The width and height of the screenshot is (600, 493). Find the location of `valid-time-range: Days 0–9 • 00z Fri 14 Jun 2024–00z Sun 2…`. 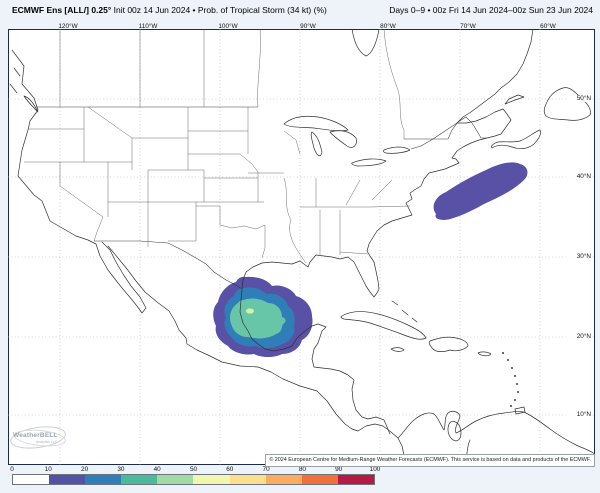

valid-time-range: Days 0–9 • 00z Fri 14 Jun 2024–00z Sun 2… is located at coordinates (491, 10).